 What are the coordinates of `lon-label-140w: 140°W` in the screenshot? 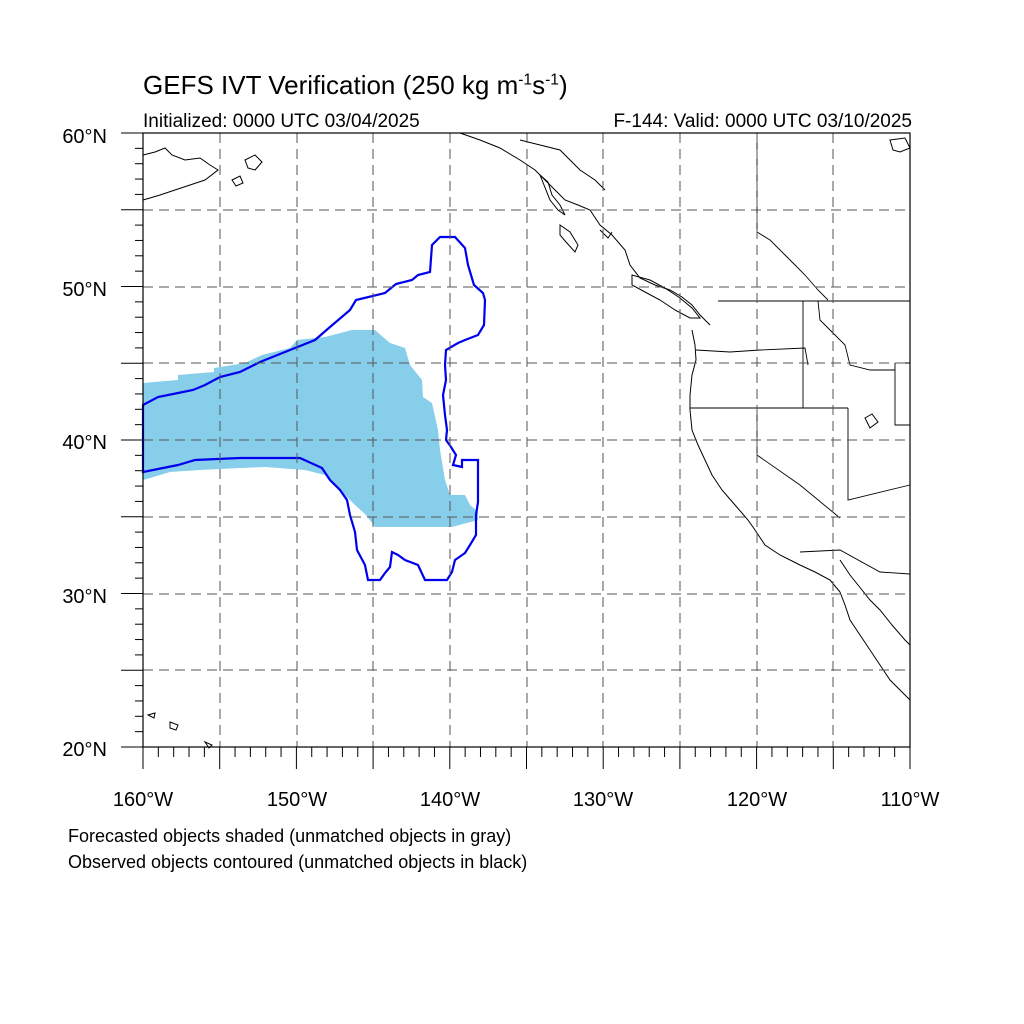 It's located at (450, 800).